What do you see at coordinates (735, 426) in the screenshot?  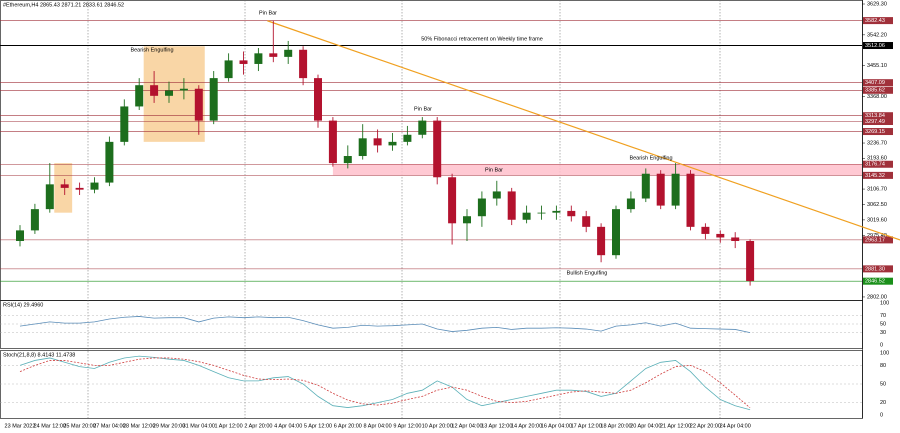 I see `x-tick-label: 24 Apr 04:00` at bounding box center [735, 426].